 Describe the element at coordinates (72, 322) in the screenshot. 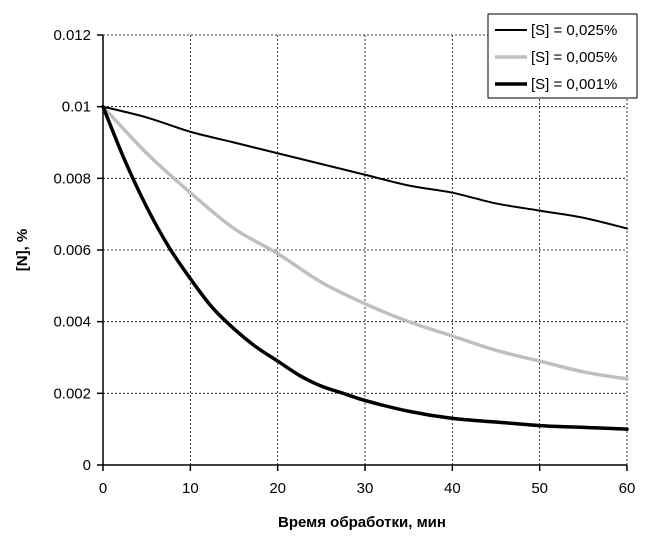

I see `y-tick-label: 0.004` at that location.